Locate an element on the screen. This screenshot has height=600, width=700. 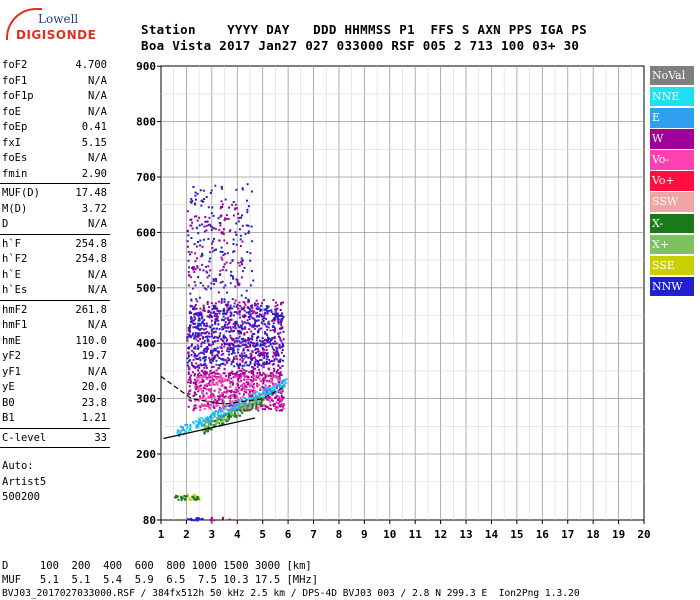
param-label: fmin is located at coordinates (15, 173).